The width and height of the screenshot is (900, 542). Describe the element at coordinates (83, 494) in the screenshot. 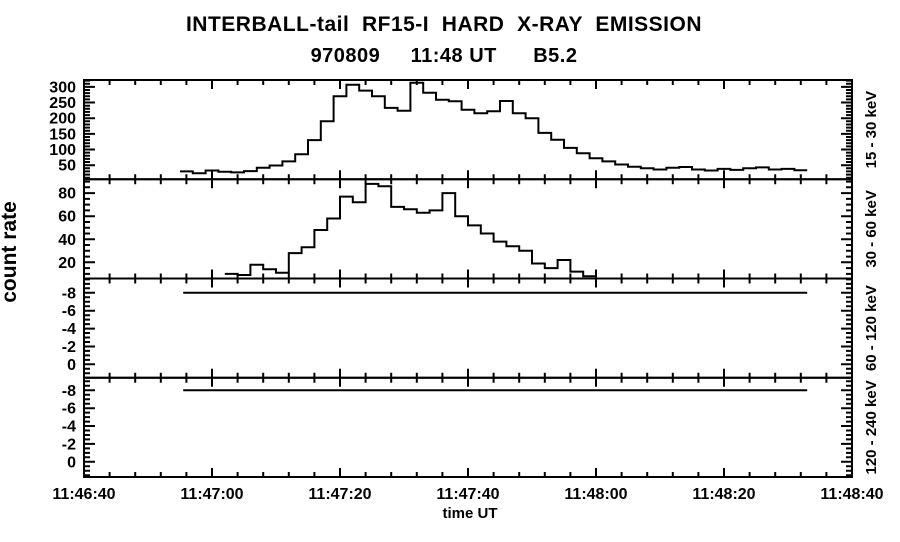

I see `x-tick-label: 11:46:40` at that location.